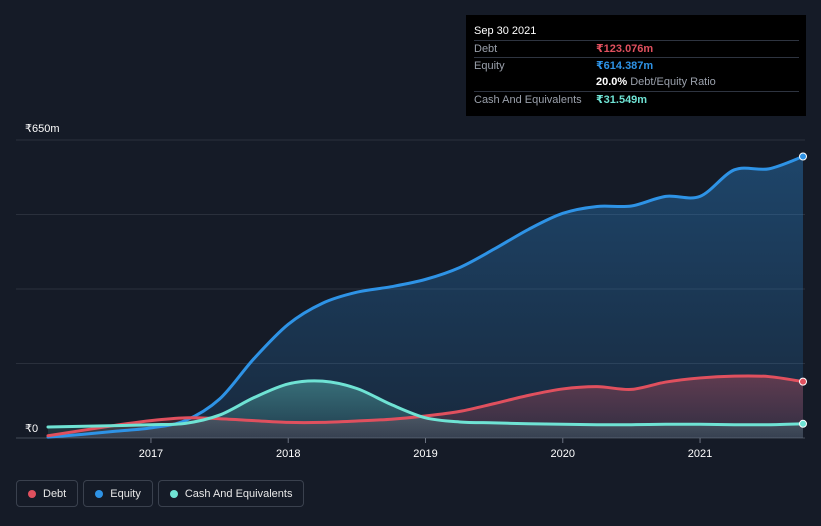  I want to click on tooltip-row-cash: Cash And Equivalents ₹31.549m, so click(636, 99).